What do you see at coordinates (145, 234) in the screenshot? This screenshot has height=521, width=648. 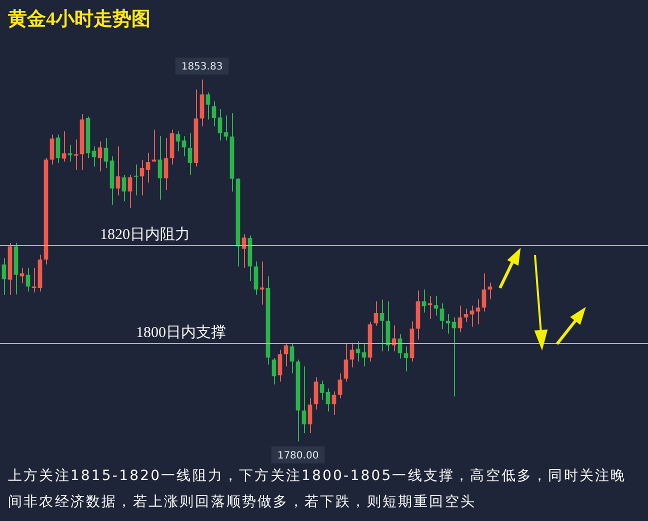 I see `ref-line-label: 1820日内阻力` at bounding box center [145, 234].